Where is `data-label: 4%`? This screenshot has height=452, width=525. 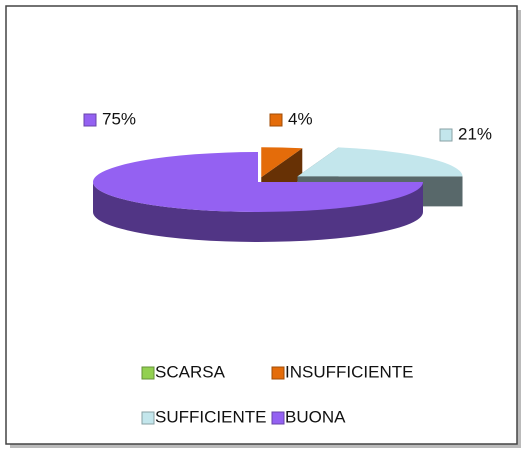
data-label: 4% is located at coordinates (300, 118).